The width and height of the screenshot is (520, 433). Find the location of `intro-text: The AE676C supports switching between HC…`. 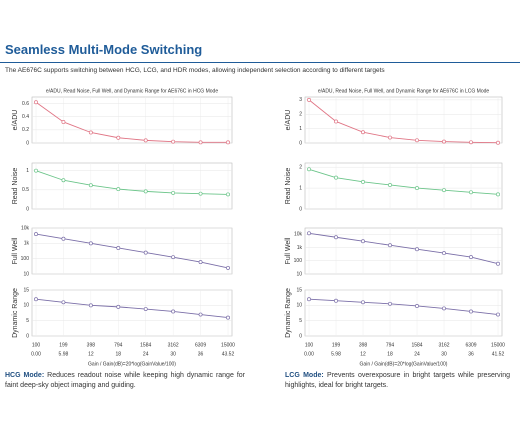

intro-text: The AE676C supports switching between HC… is located at coordinates (195, 70).